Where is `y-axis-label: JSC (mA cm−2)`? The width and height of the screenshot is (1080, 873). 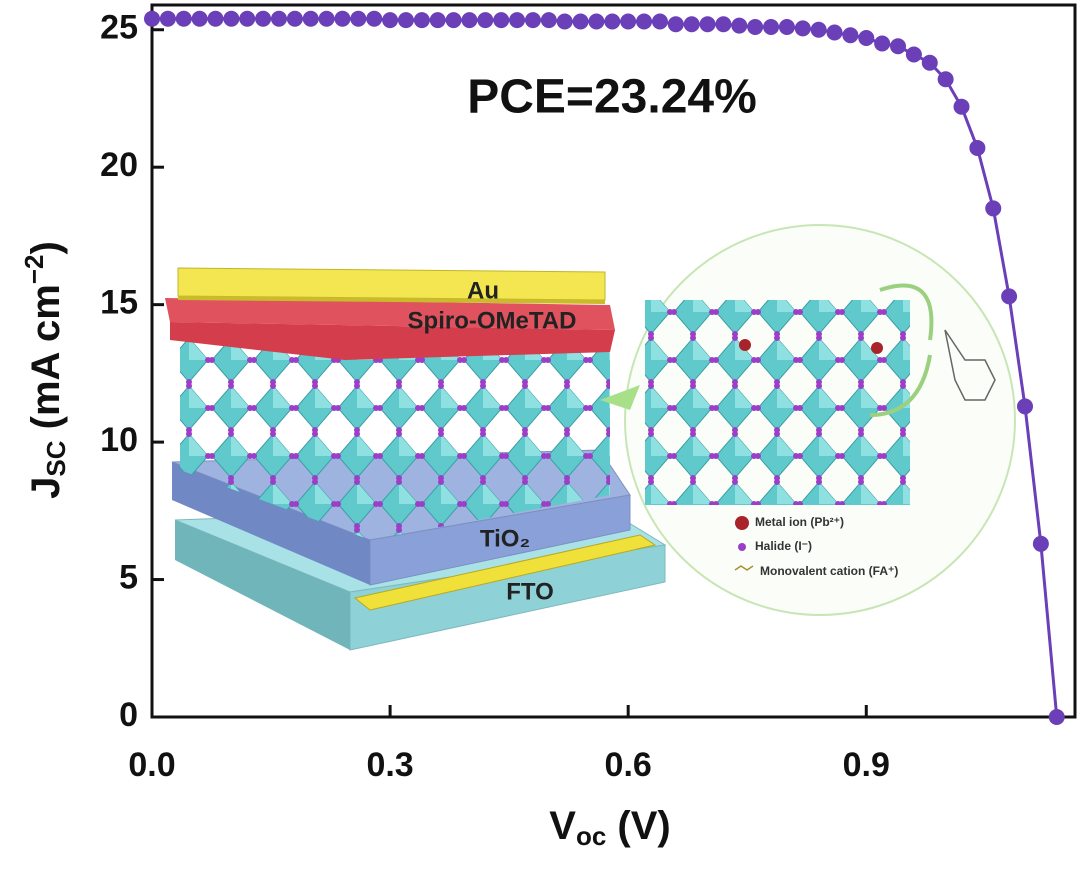
y-axis-label: JSC (mA cm−2) is located at coordinates (45, 370).